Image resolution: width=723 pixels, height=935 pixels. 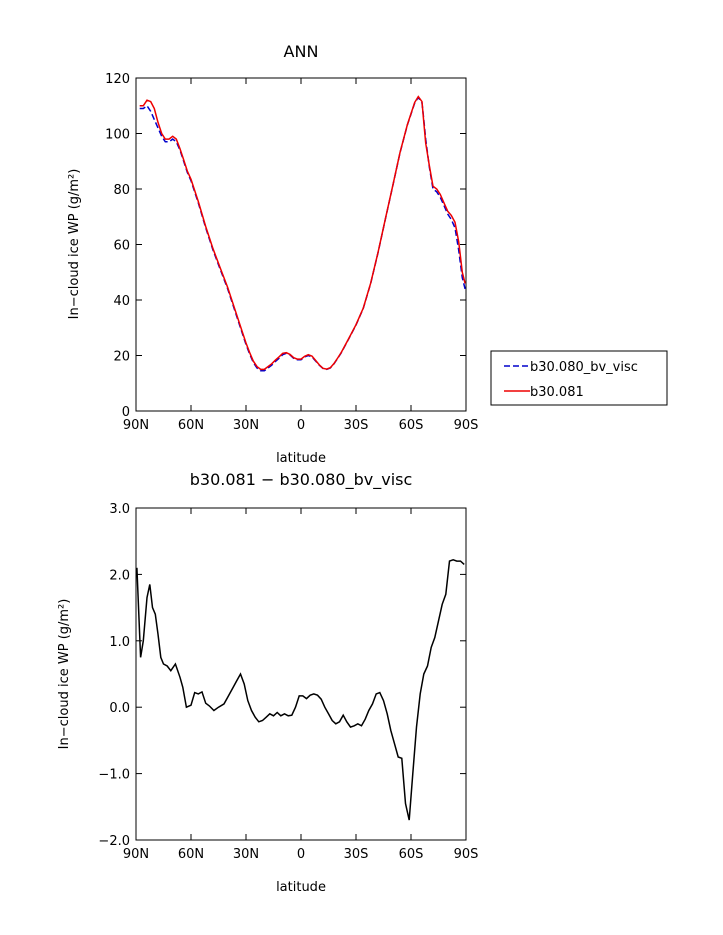 What do you see at coordinates (301, 480) in the screenshot?
I see `panel-title: b30.081 − b30.080_bv_visc` at bounding box center [301, 480].